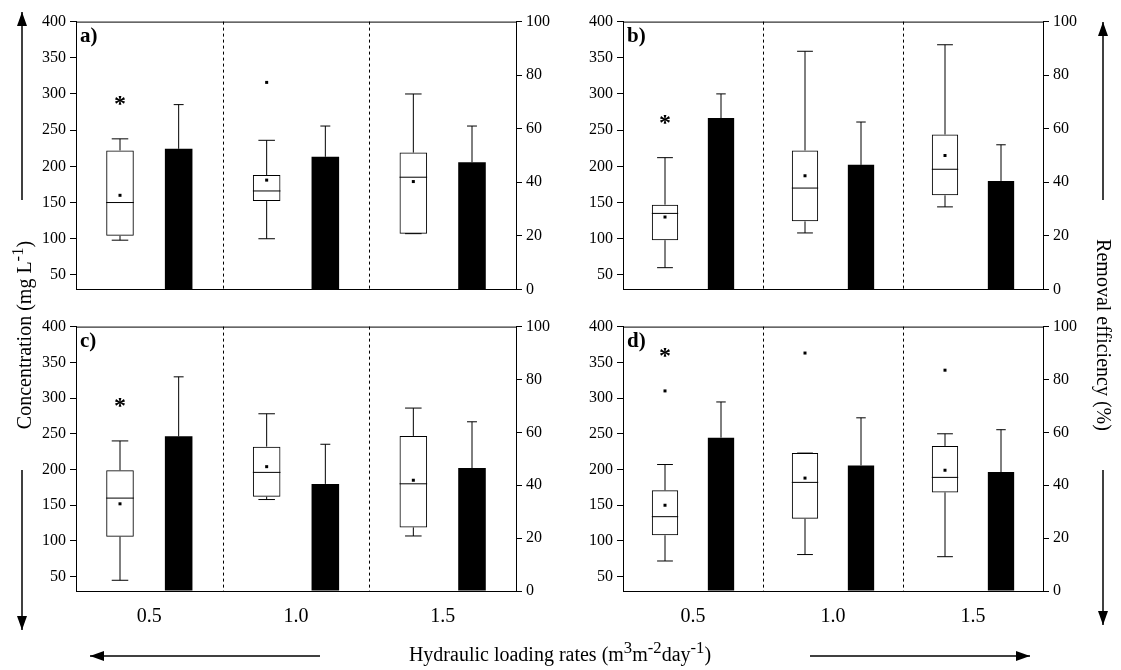  I want to click on annotation: c), so click(88, 339).